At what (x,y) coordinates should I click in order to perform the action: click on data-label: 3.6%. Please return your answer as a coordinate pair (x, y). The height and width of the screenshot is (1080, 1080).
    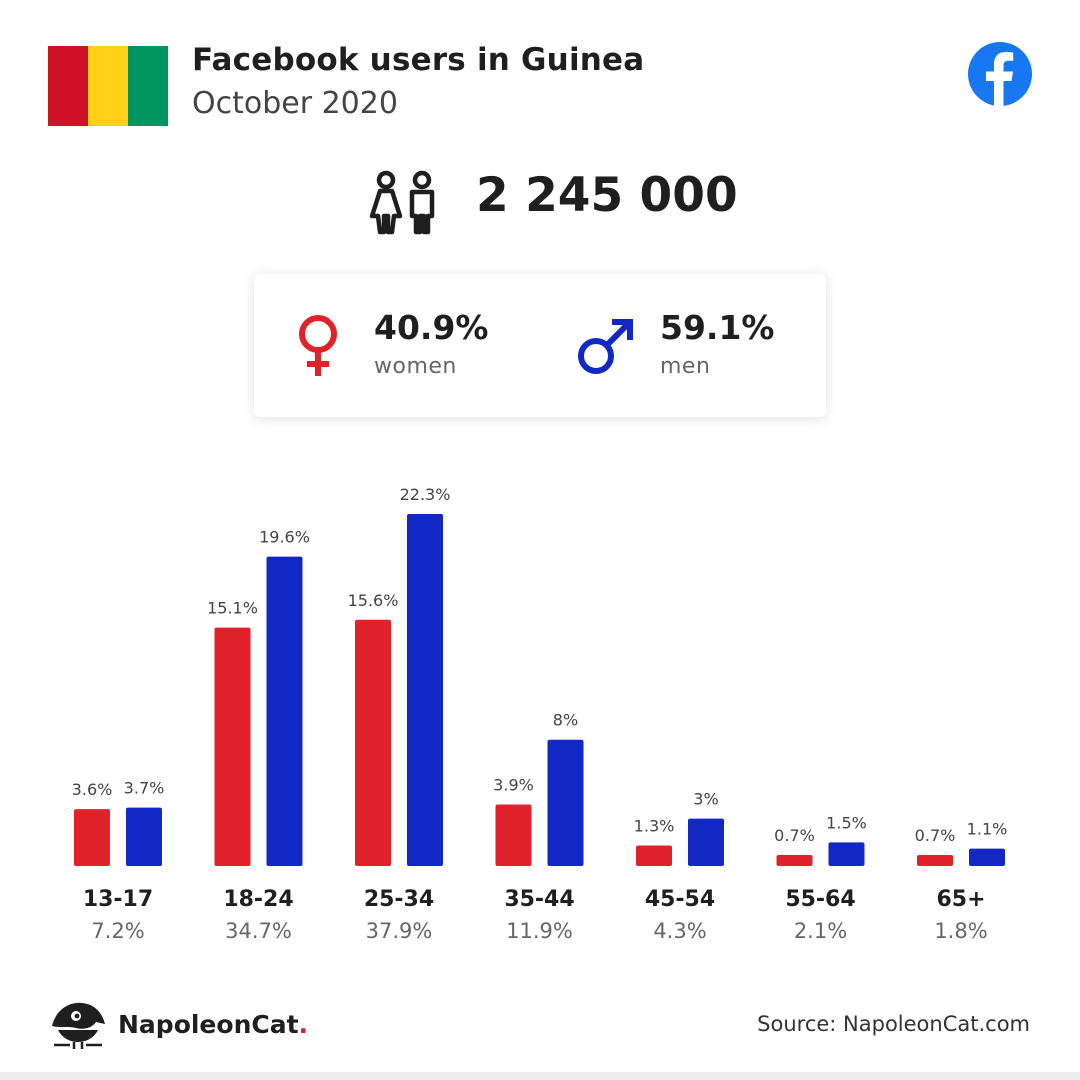
    Looking at the image, I should click on (92, 789).